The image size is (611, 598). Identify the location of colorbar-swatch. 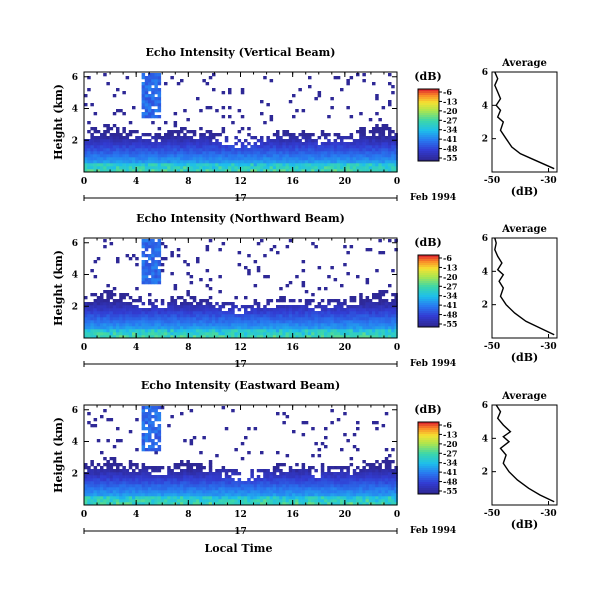
(428, 471).